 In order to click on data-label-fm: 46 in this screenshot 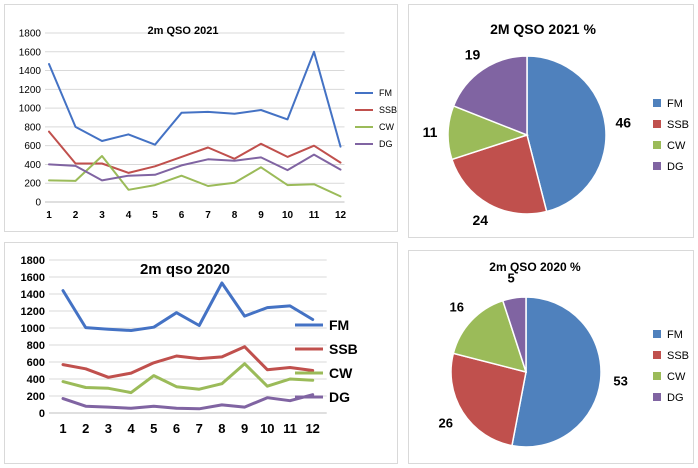, I will do `click(623, 123)`.